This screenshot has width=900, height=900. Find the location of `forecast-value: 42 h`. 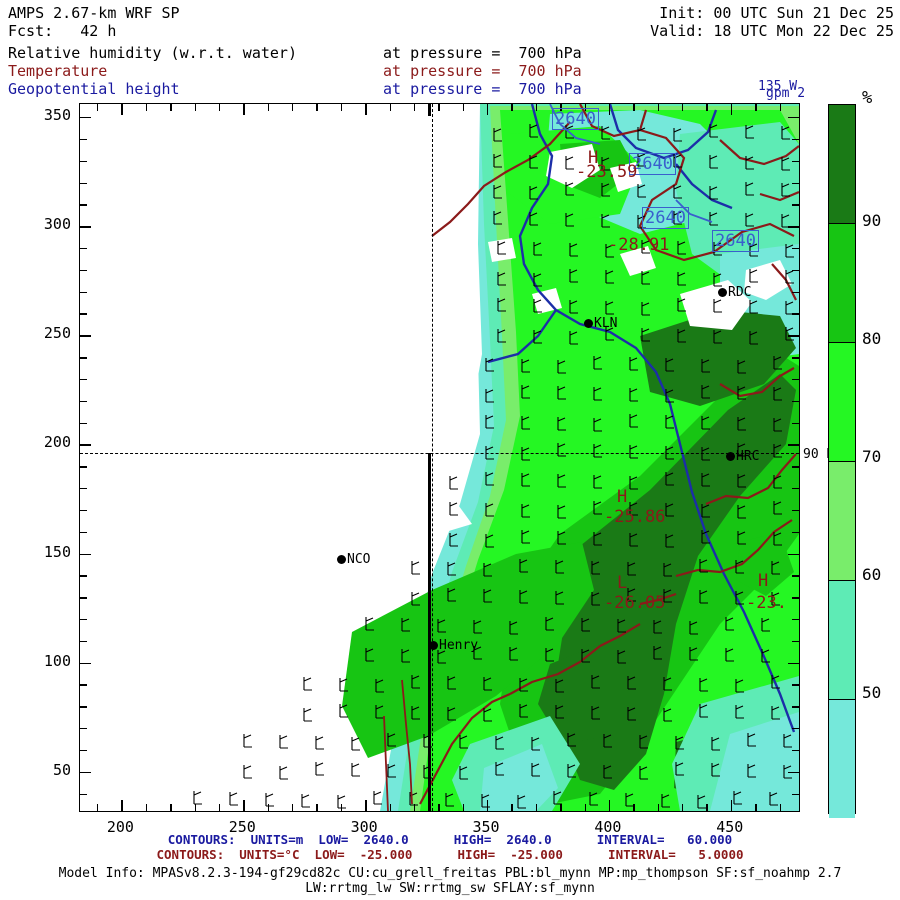

forecast-value: 42 h is located at coordinates (98, 31).